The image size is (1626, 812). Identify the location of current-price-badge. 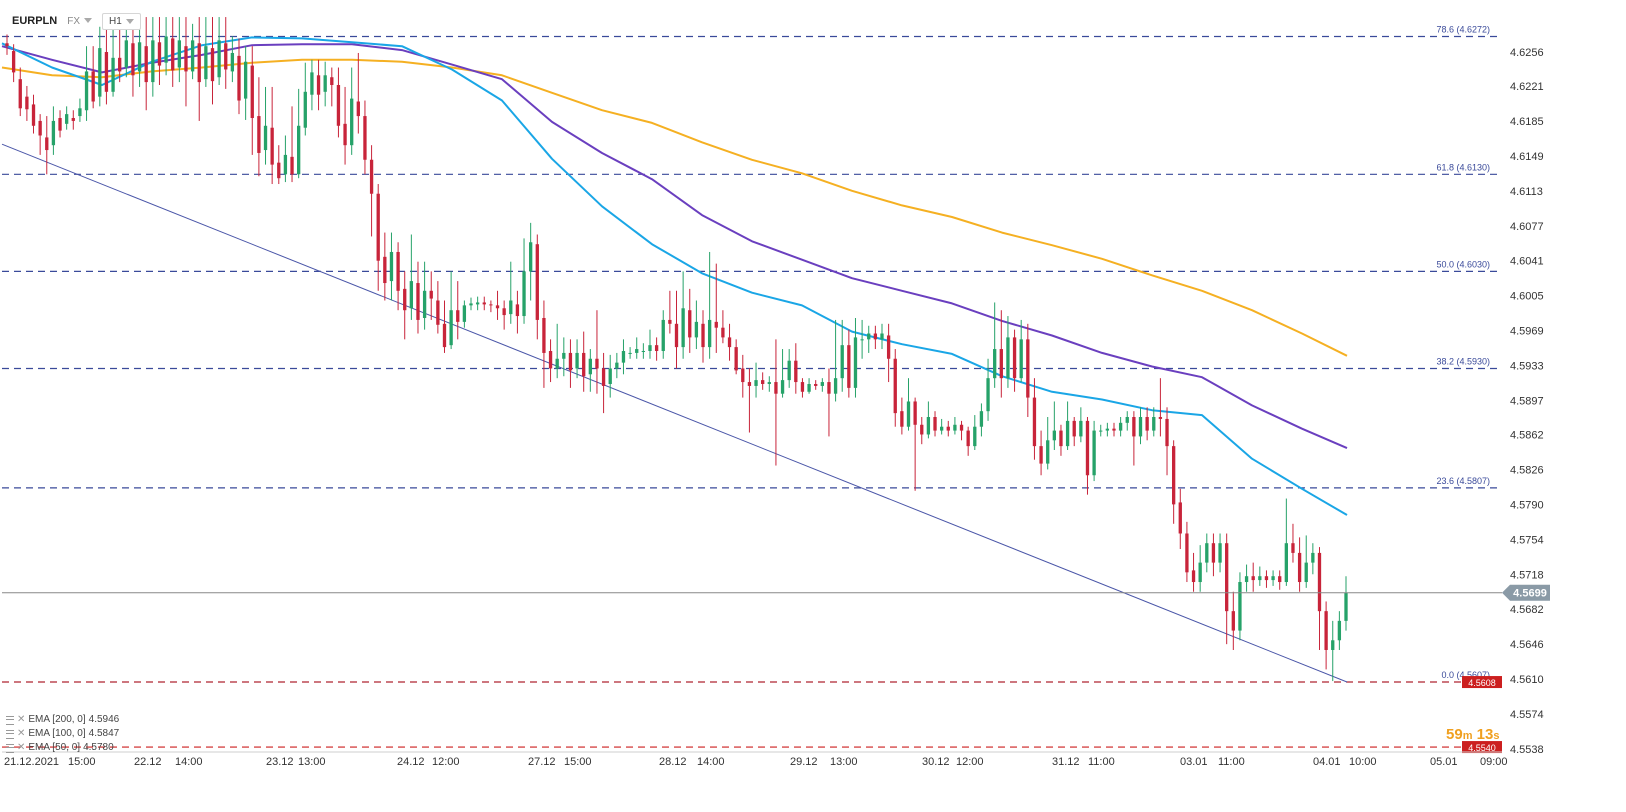
(1526, 592).